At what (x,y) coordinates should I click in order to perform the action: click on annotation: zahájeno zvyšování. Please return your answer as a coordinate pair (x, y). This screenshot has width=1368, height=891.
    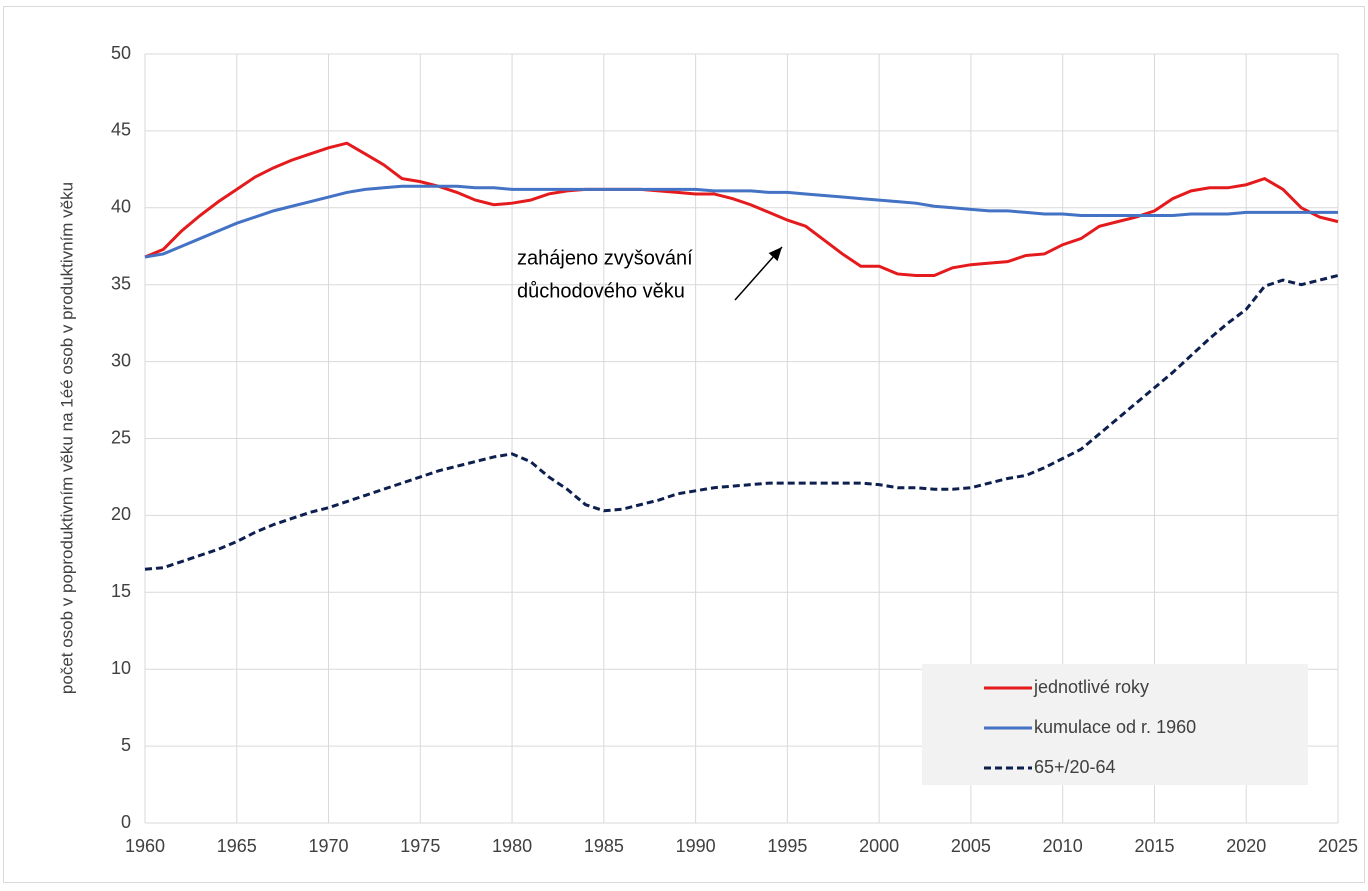
    Looking at the image, I should click on (605, 258).